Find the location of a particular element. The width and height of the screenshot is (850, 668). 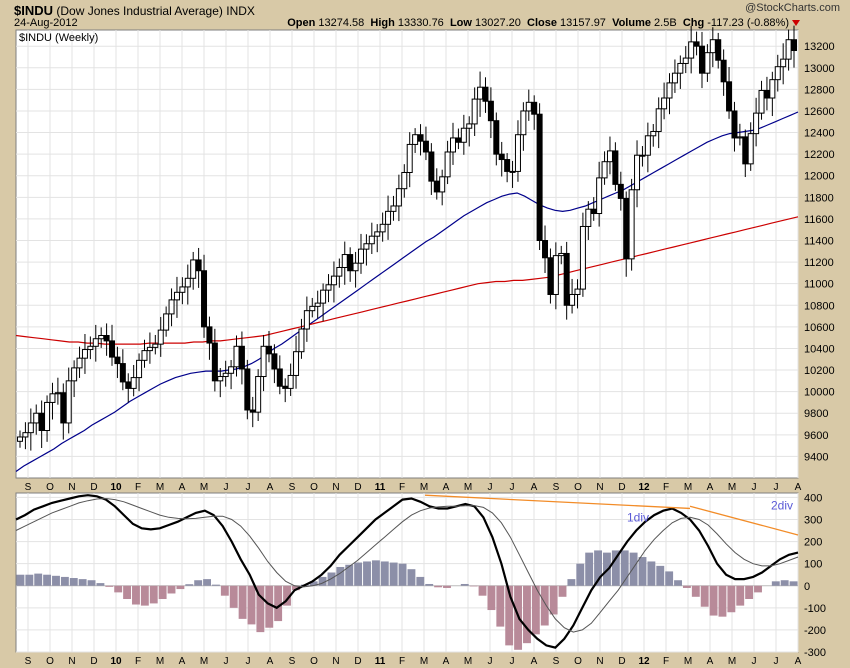

price-tick-label: 10800 is located at coordinates (819, 306).